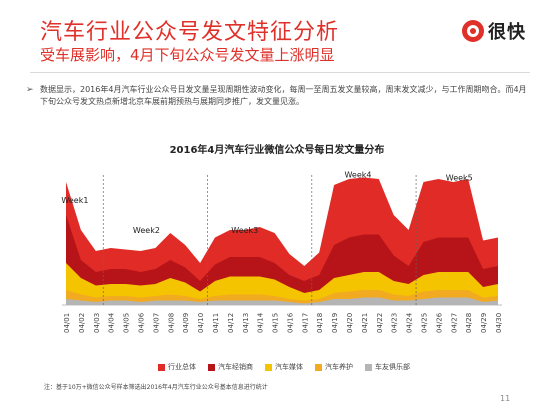 The height and width of the screenshot is (415, 554). I want to click on x-tick-label: 04/12, so click(231, 323).